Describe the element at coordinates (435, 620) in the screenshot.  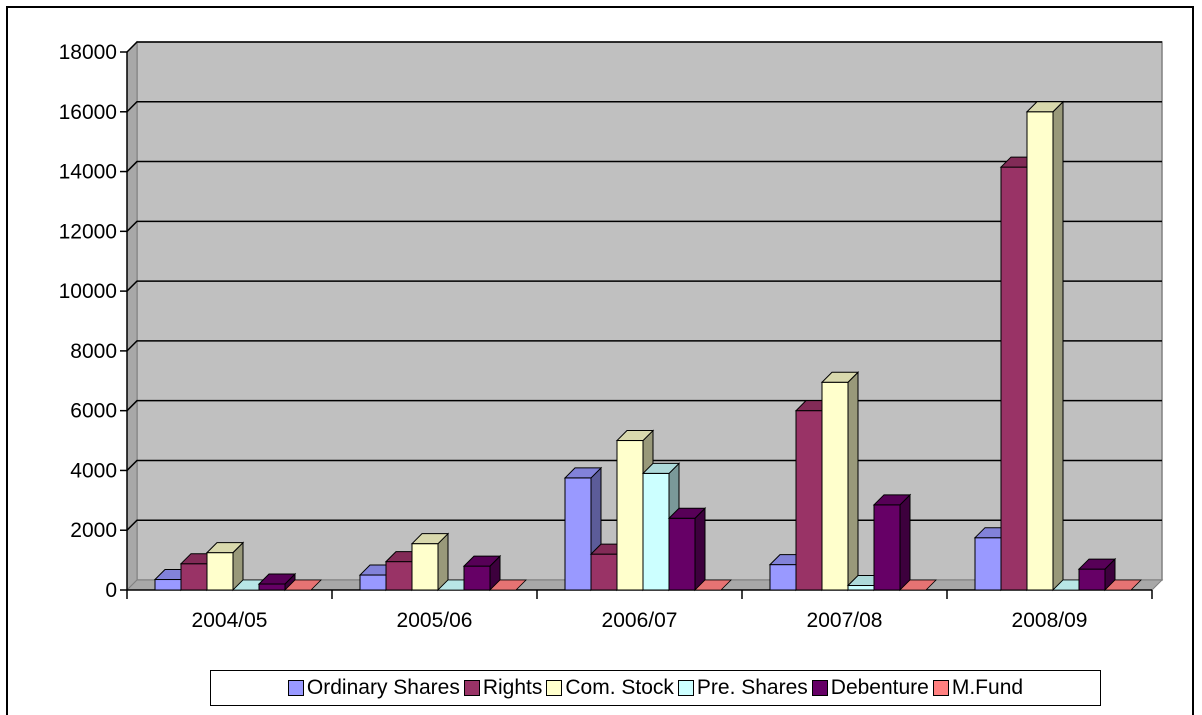
I see `x-tick-label: 2005/06` at that location.